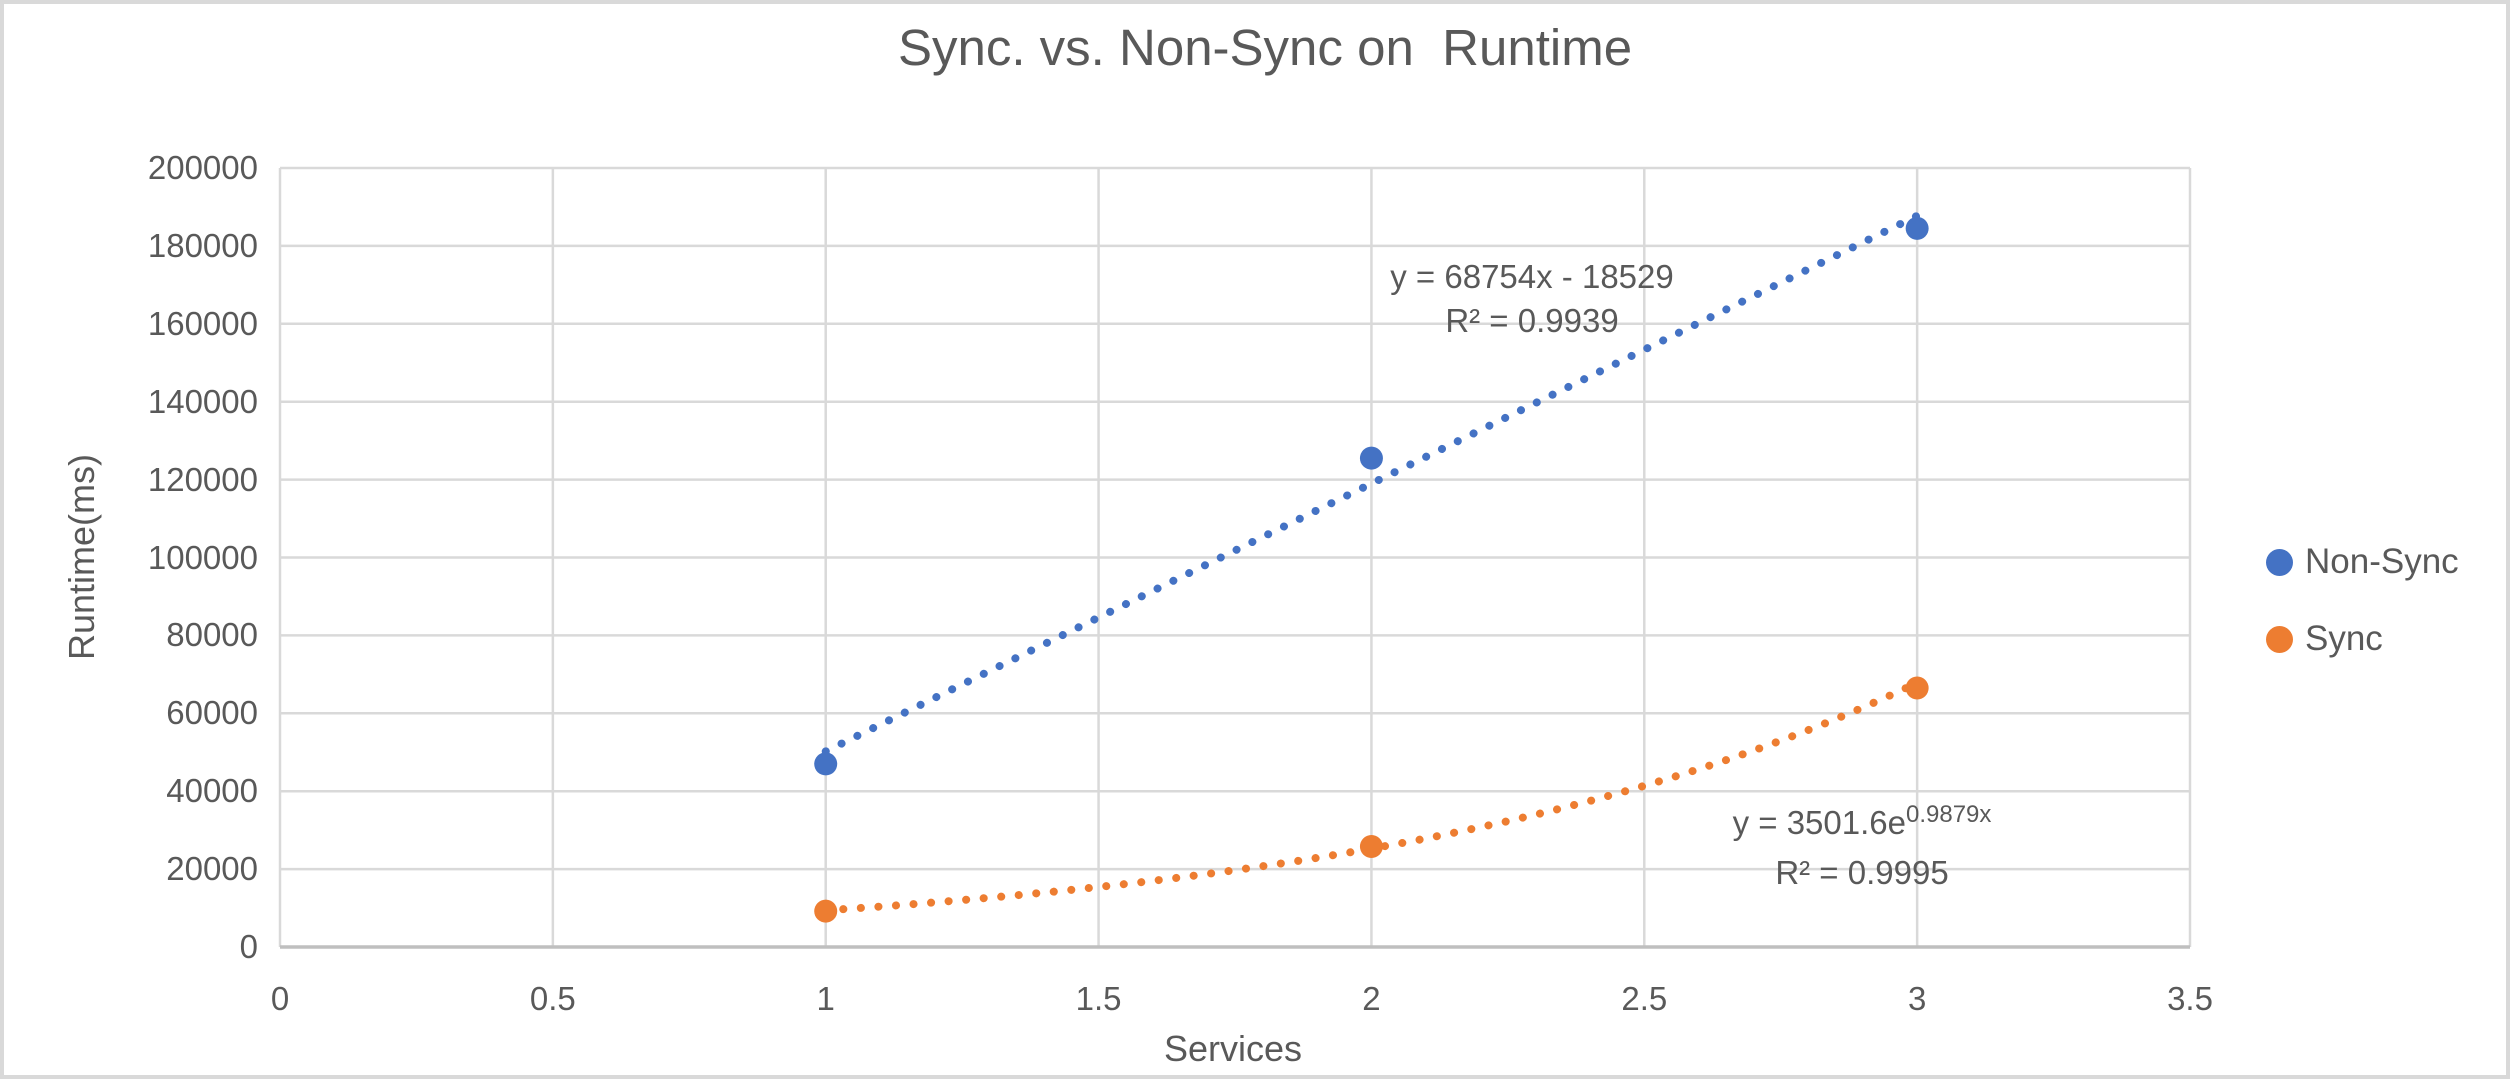  Describe the element at coordinates (2279, 639) in the screenshot. I see `legend-marker-sync` at that location.